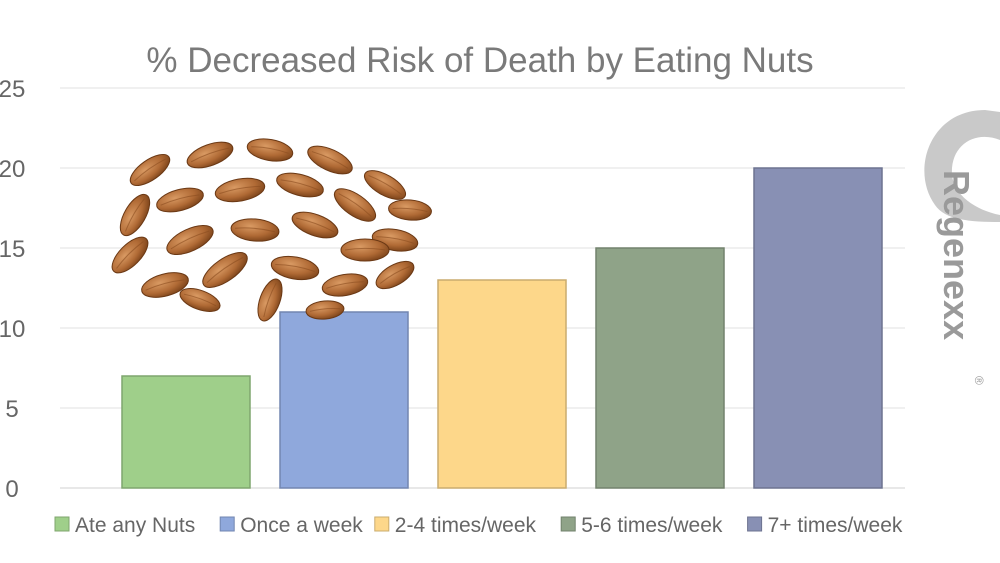 This screenshot has height=563, width=1000. What do you see at coordinates (12, 249) in the screenshot?
I see `y-tick-label: 15` at bounding box center [12, 249].